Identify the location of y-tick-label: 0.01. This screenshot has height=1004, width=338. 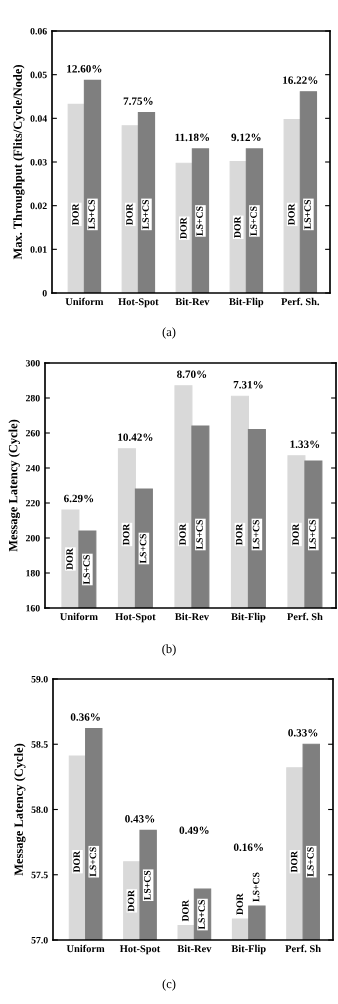
(38, 249).